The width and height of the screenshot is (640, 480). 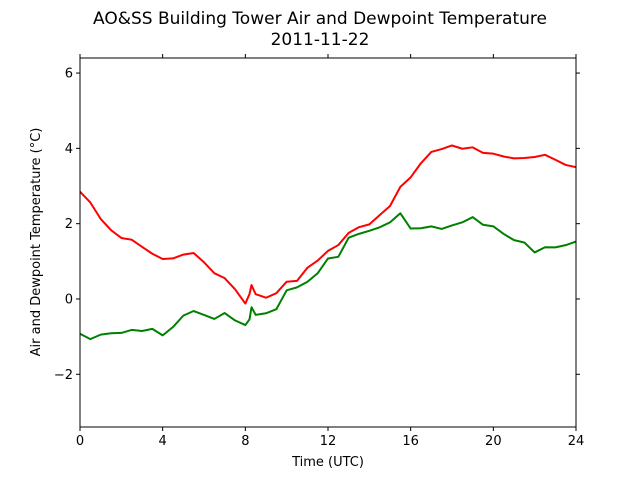 I want to click on x-tick-label: 24, so click(x=576, y=441).